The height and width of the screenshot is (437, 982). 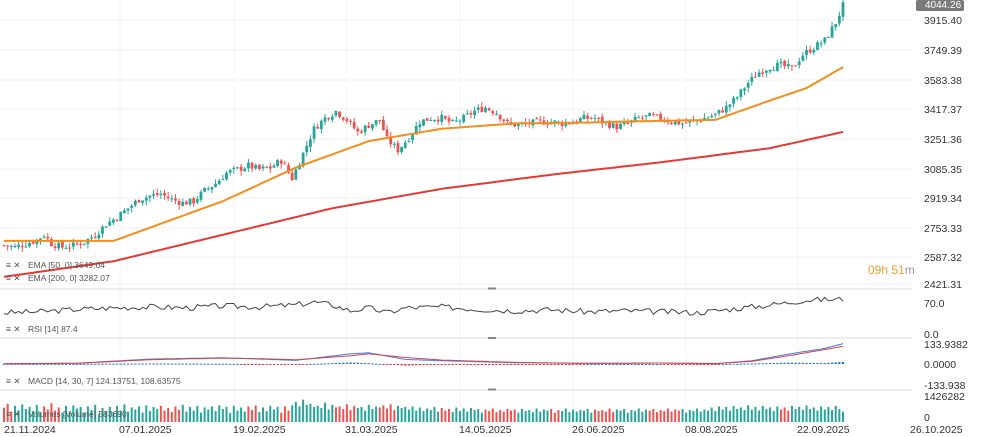 What do you see at coordinates (898, 270) in the screenshot?
I see `countdown-minutes: 51` at bounding box center [898, 270].